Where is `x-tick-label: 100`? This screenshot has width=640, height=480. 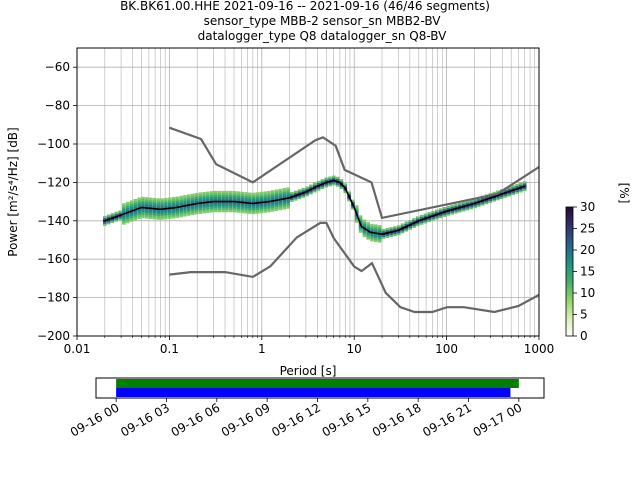
x-tick-label: 100 is located at coordinates (446, 349).